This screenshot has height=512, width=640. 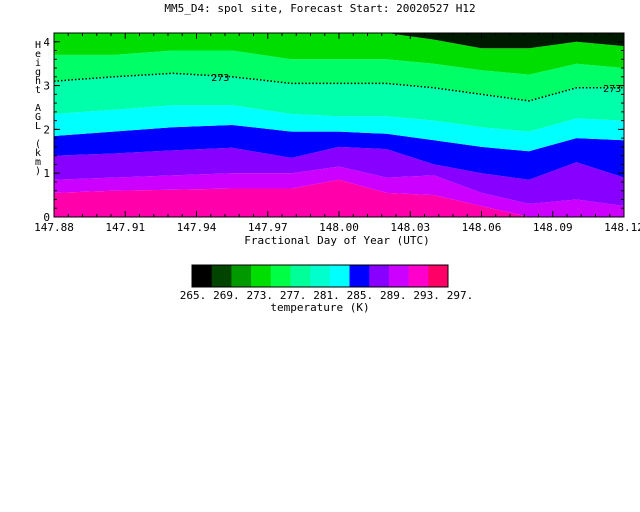 I want to click on y-label-char: e, so click(x=38, y=54).